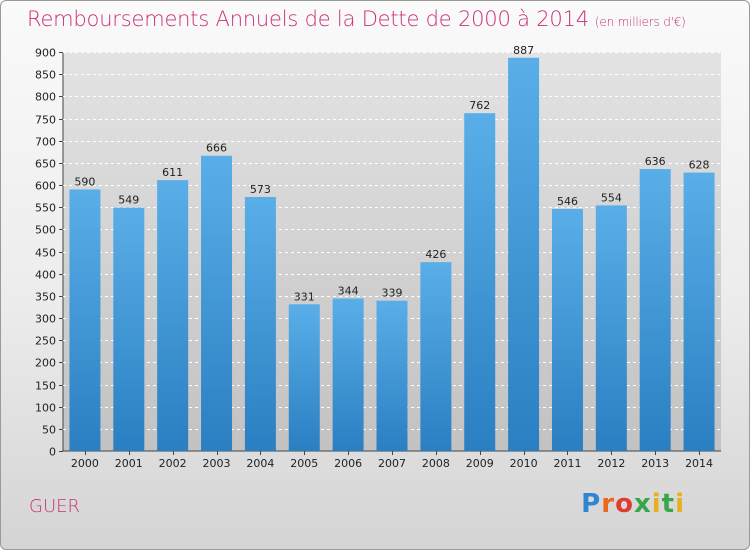 This screenshot has height=550, width=750. Describe the element at coordinates (49, 430) in the screenshot. I see `y-tick-label: 50` at that location.